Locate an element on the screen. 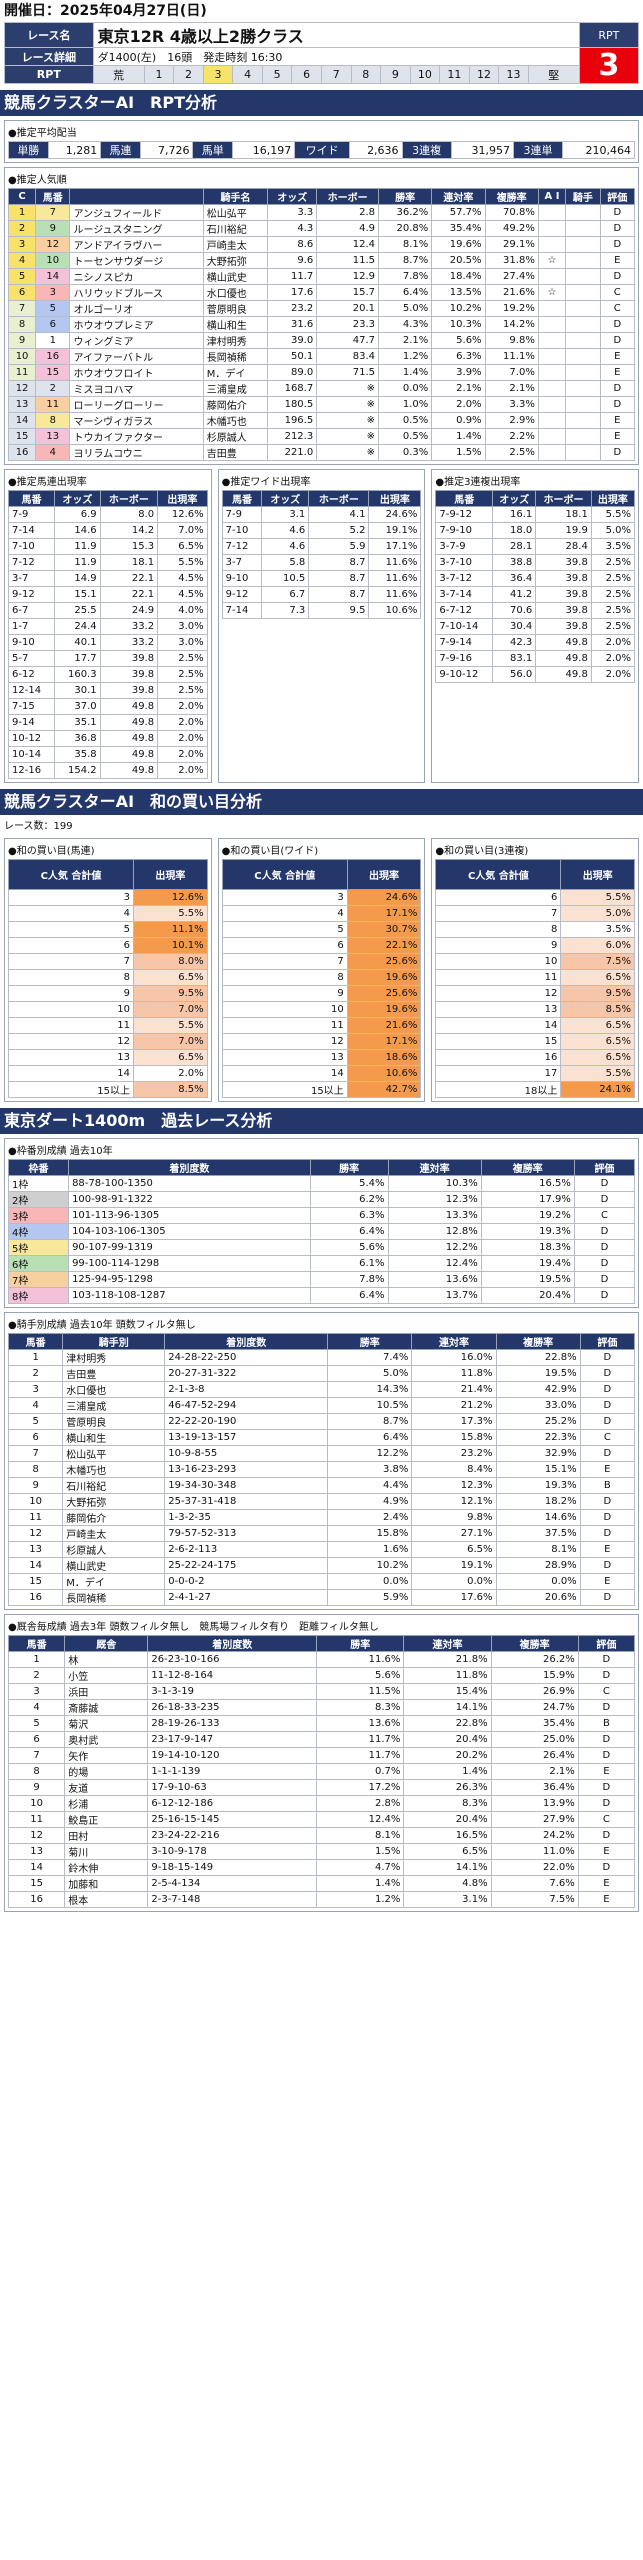  table-cell: 8.6 is located at coordinates (292, 244).